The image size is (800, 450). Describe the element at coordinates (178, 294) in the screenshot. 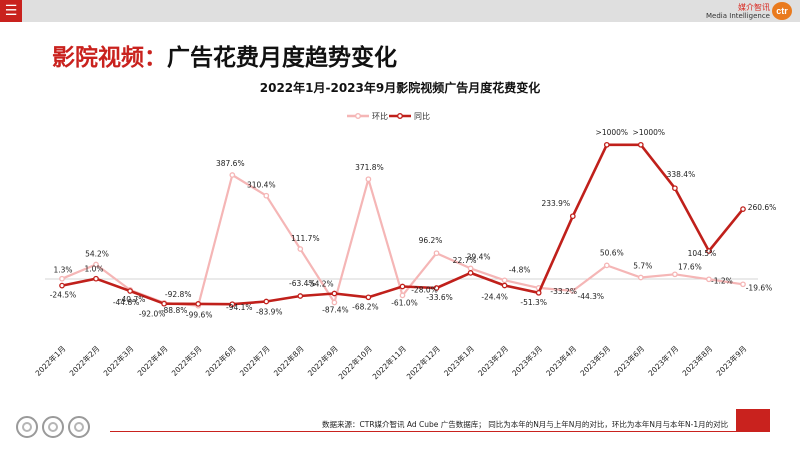

I see `data-label-1-4: -92.8%` at that location.